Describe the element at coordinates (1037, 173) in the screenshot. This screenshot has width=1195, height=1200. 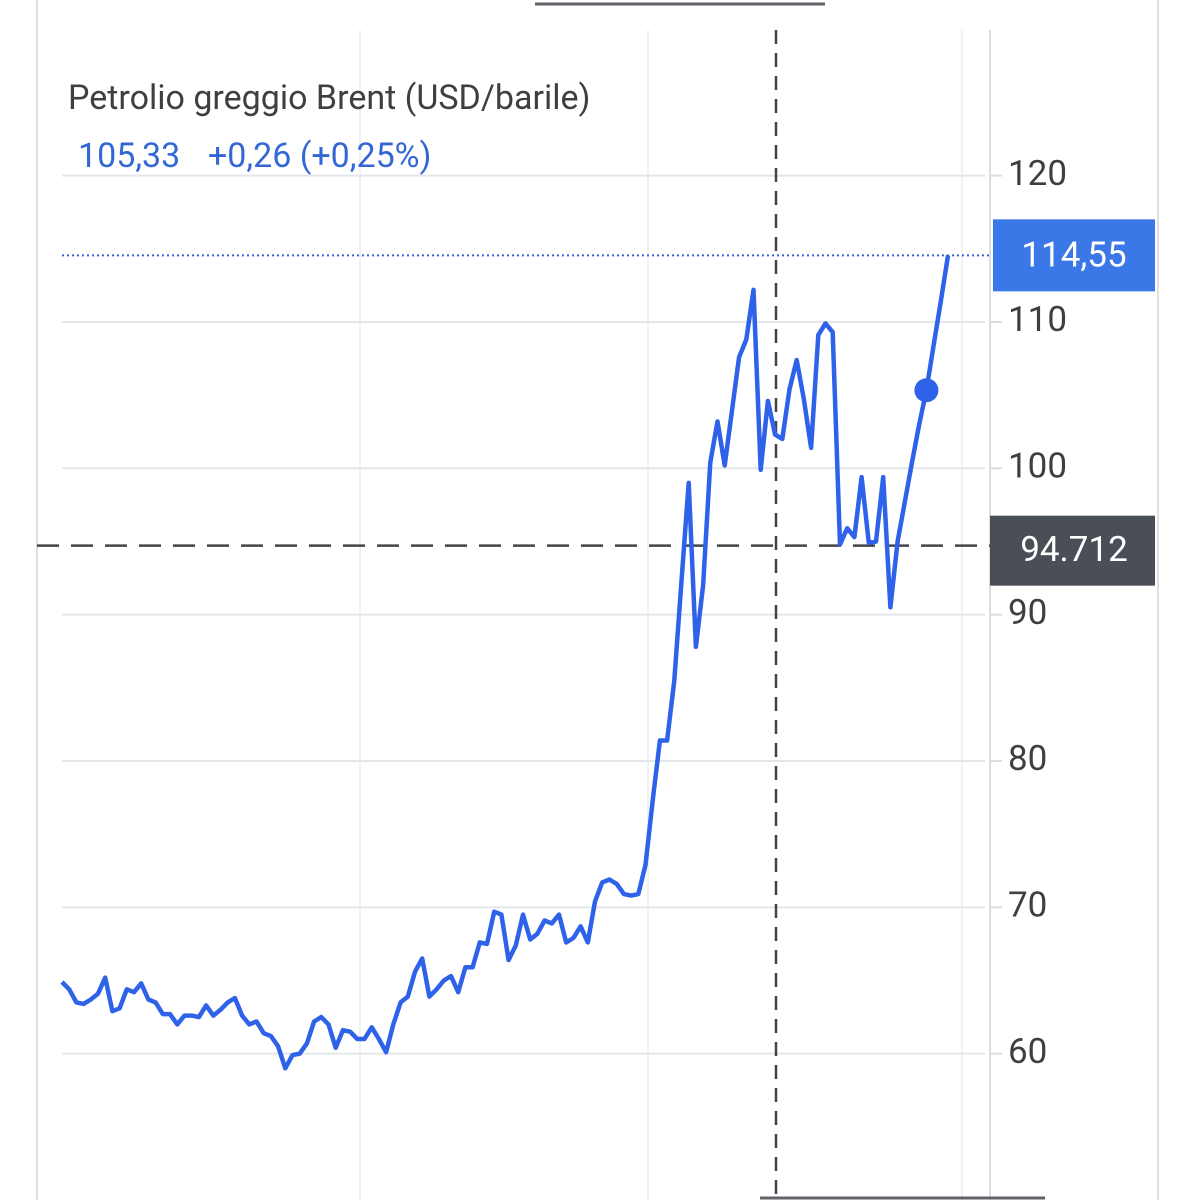
I see `y-tick-label: 120` at that location.